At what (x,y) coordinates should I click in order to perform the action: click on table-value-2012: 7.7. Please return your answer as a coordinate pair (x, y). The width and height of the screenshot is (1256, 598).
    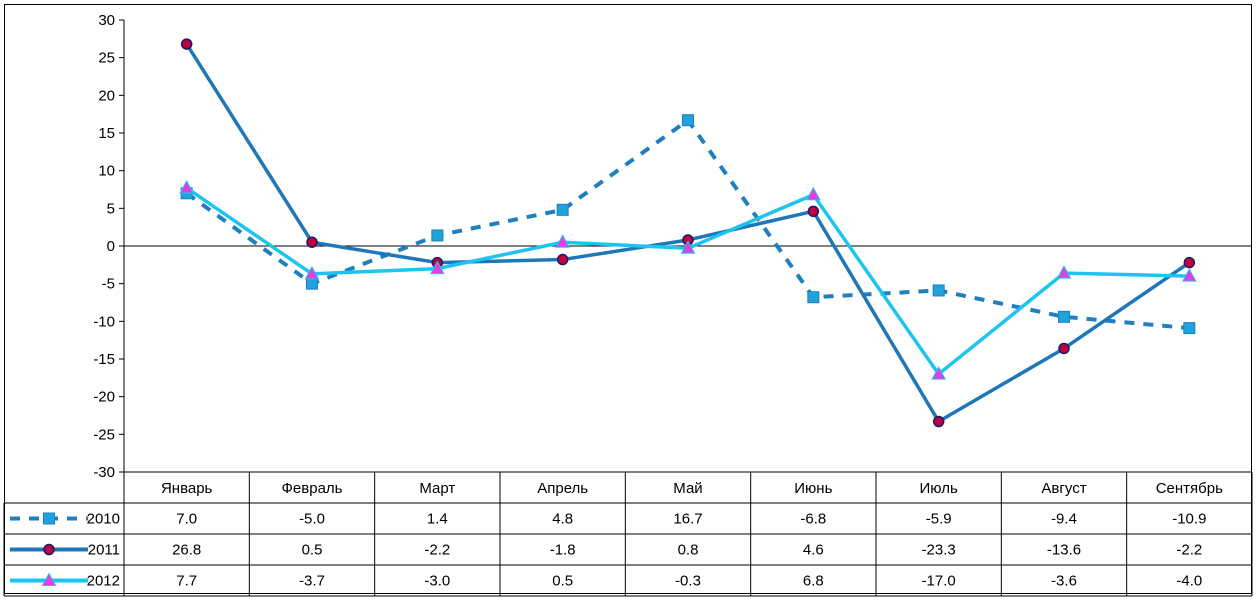
    Looking at the image, I should click on (186, 581).